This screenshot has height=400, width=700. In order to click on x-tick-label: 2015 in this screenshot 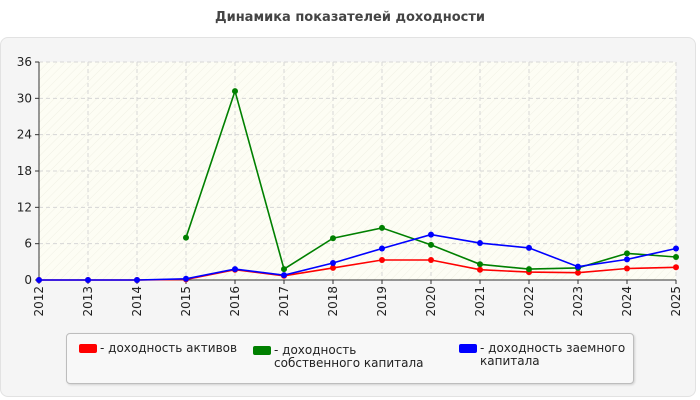, I will do `click(186, 301)`.